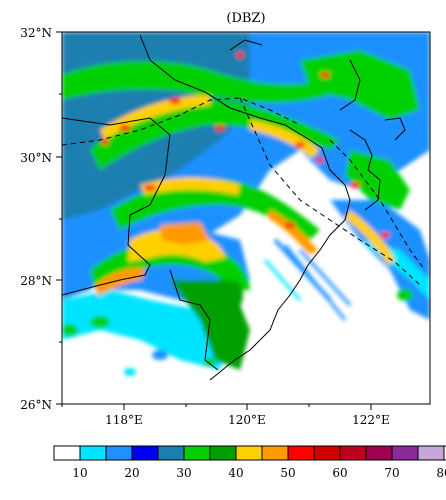 This screenshot has height=500, width=446. I want to click on y-tick-label: 32°N, so click(36, 33).